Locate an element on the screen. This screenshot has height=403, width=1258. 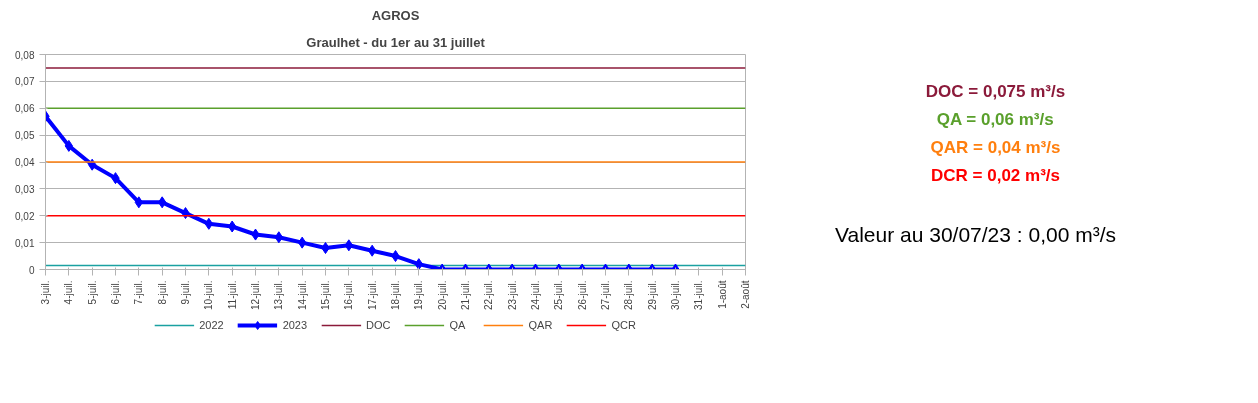
x-tick-label: 24-juil. is located at coordinates (535, 295).